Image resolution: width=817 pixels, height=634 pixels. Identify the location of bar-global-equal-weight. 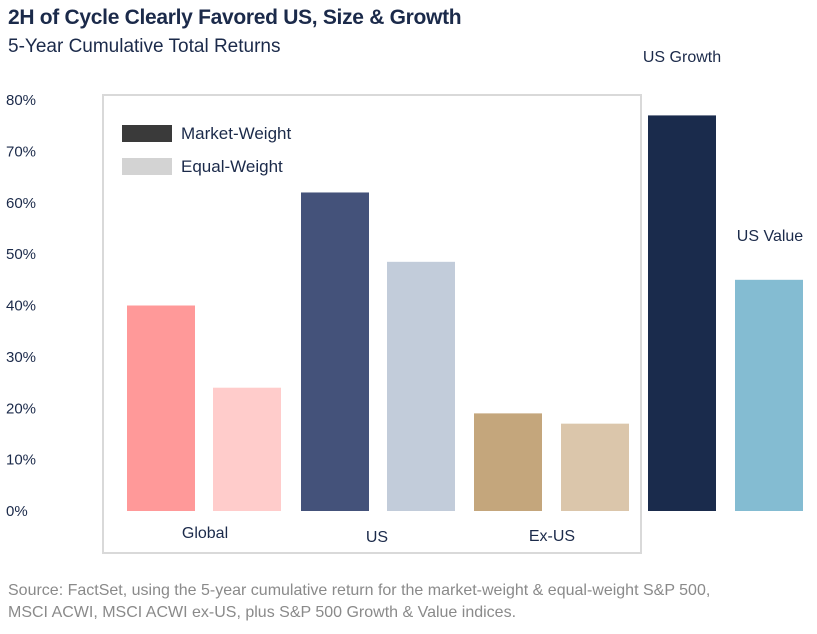
(247, 449).